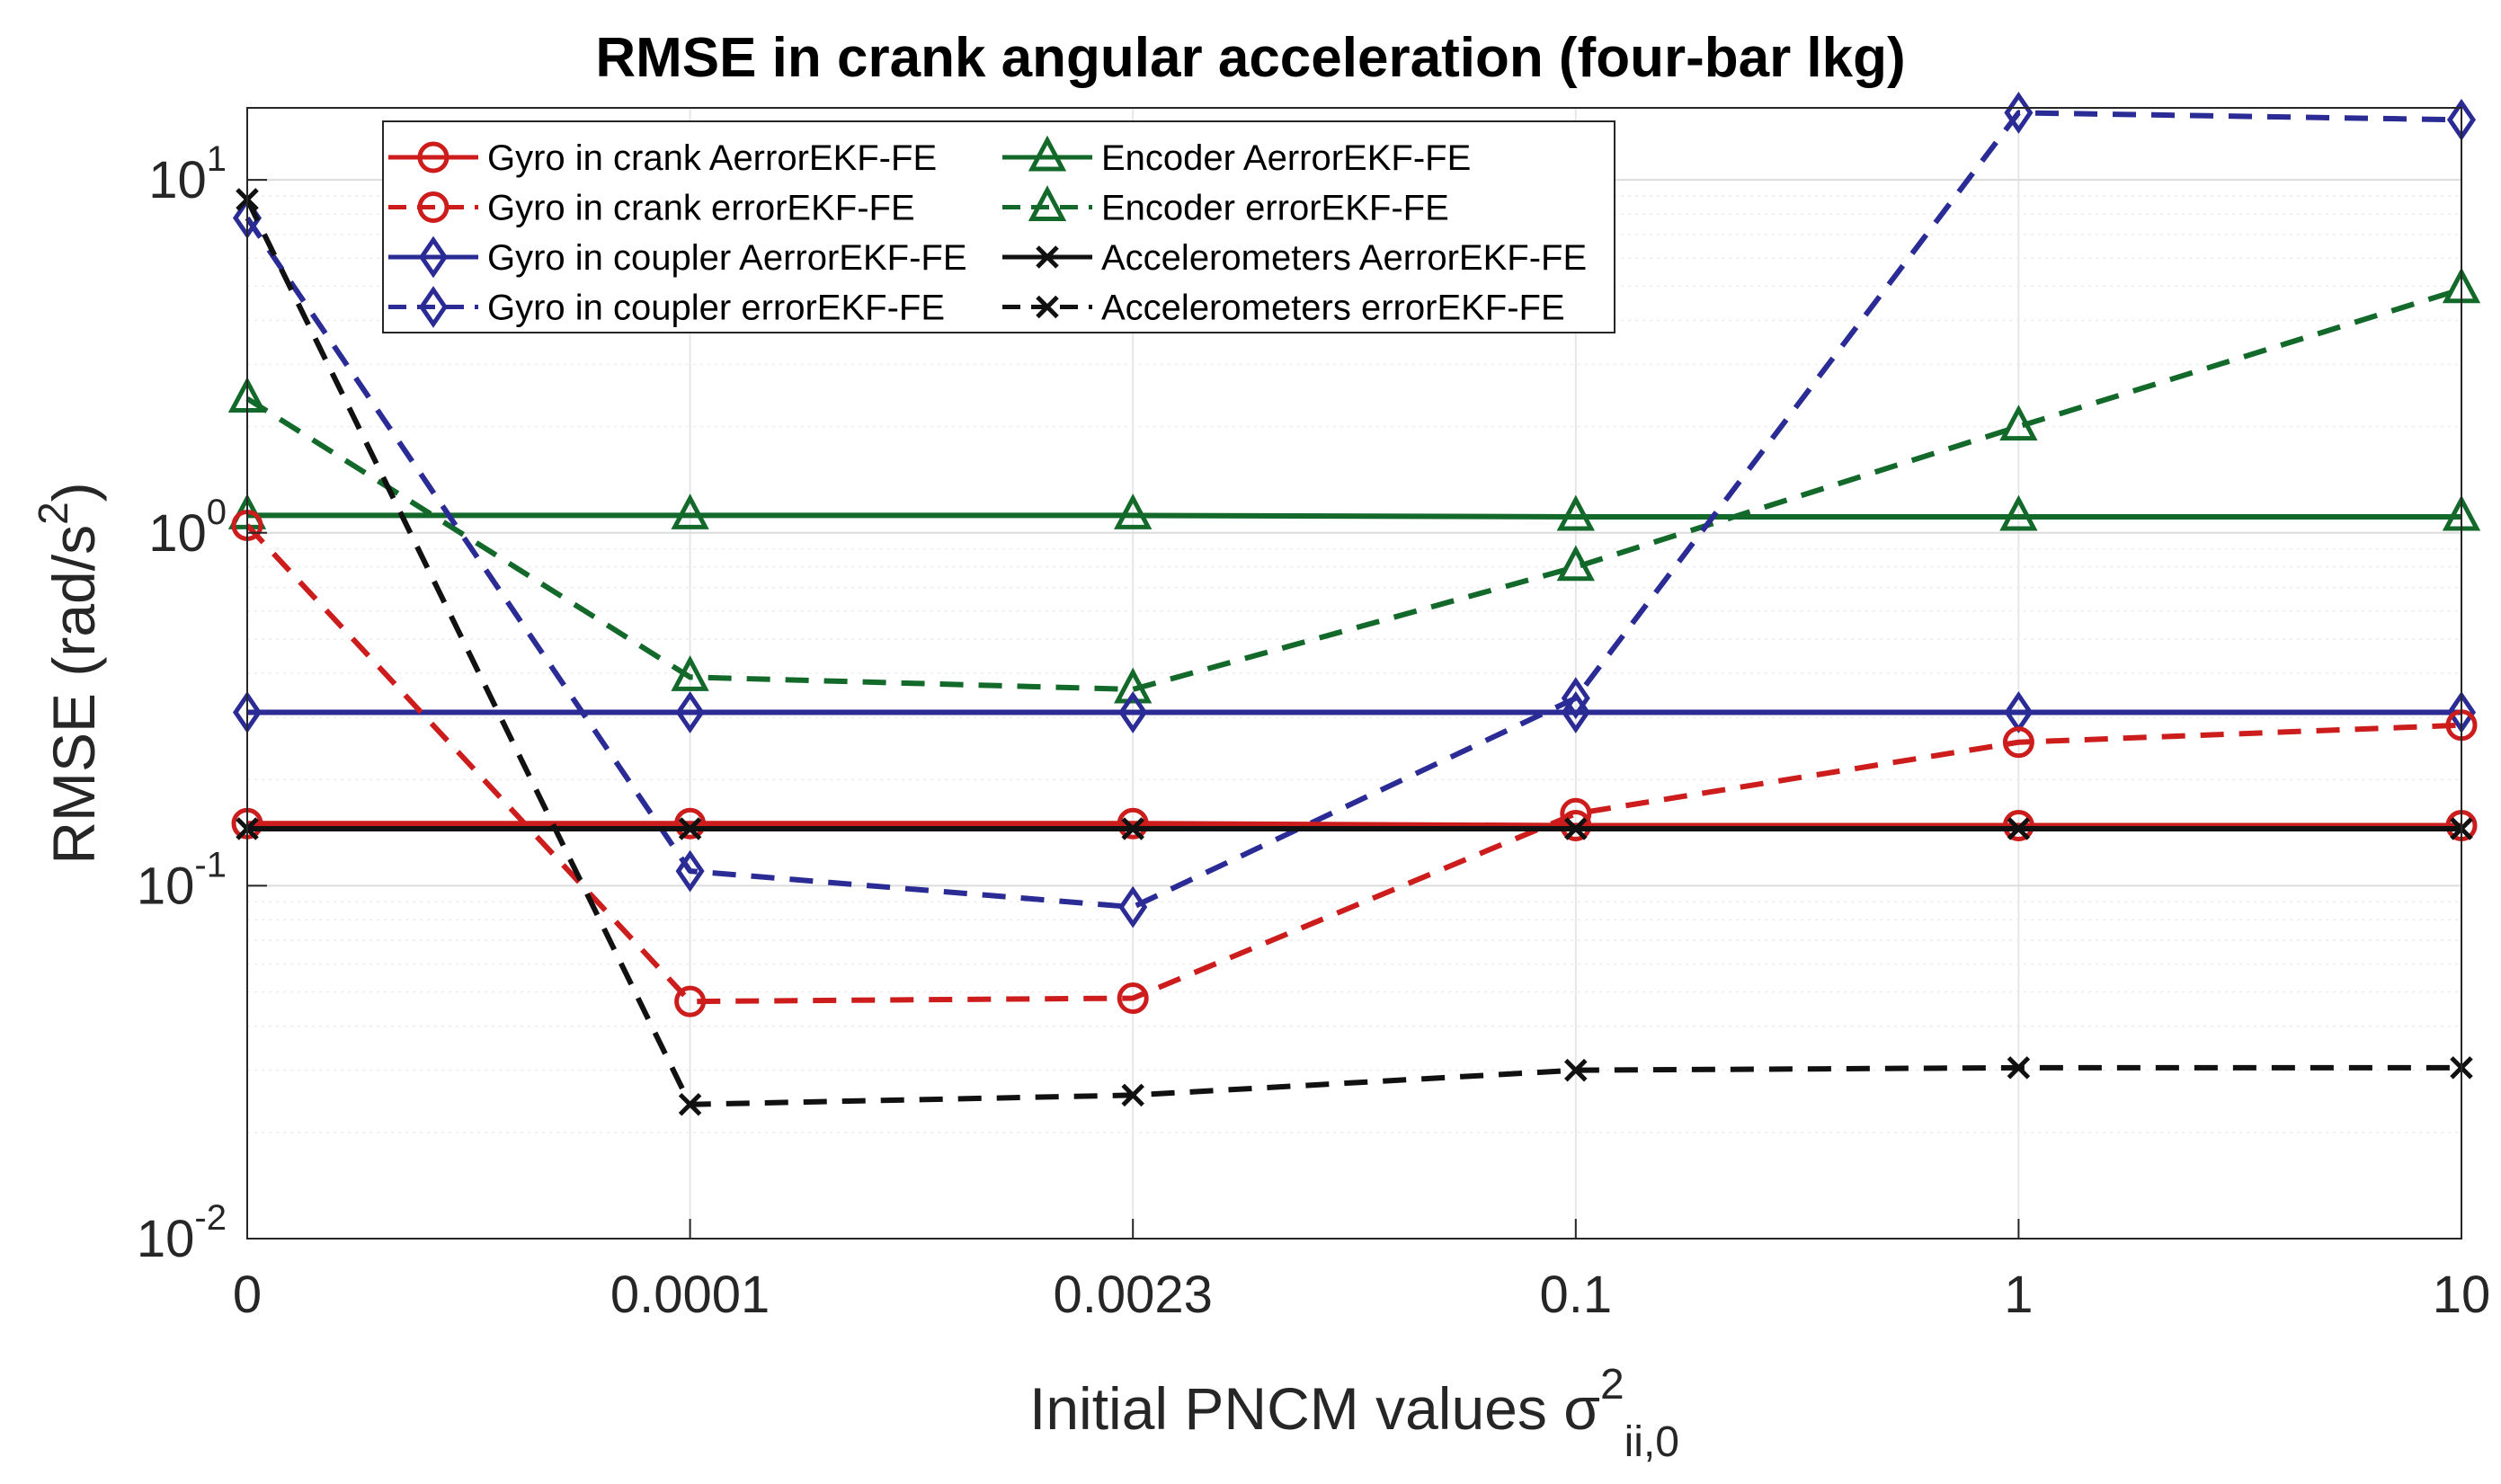  I want to click on legend-entry: Encoder AerrorEKF-FE, so click(1236, 156).